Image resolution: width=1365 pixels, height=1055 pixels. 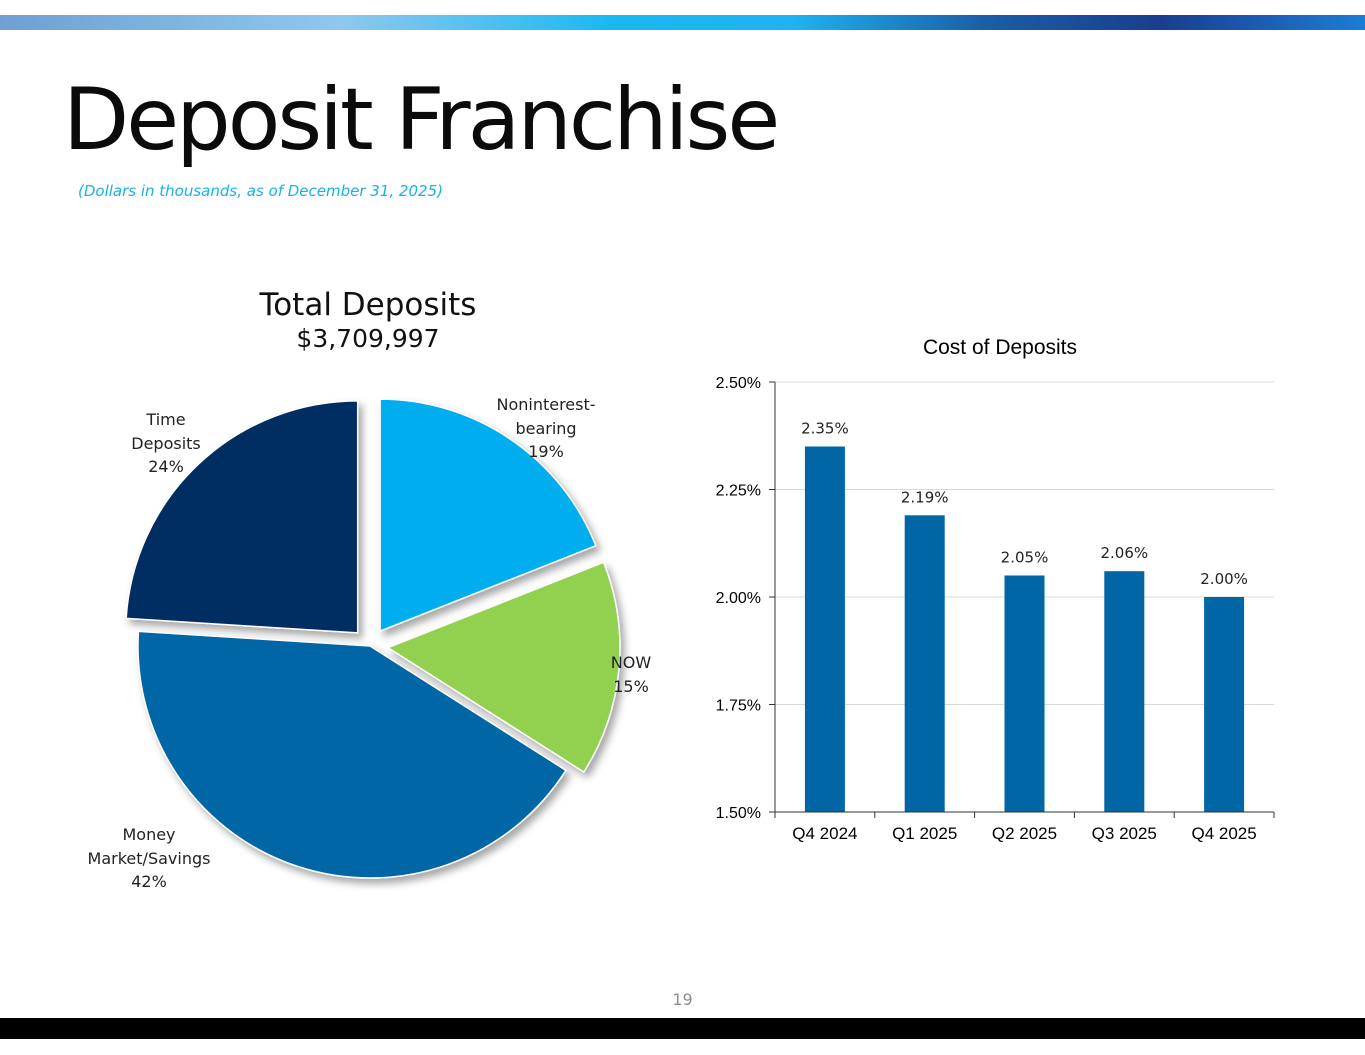 I want to click on bar-data-label: 2.06%, so click(x=1124, y=553).